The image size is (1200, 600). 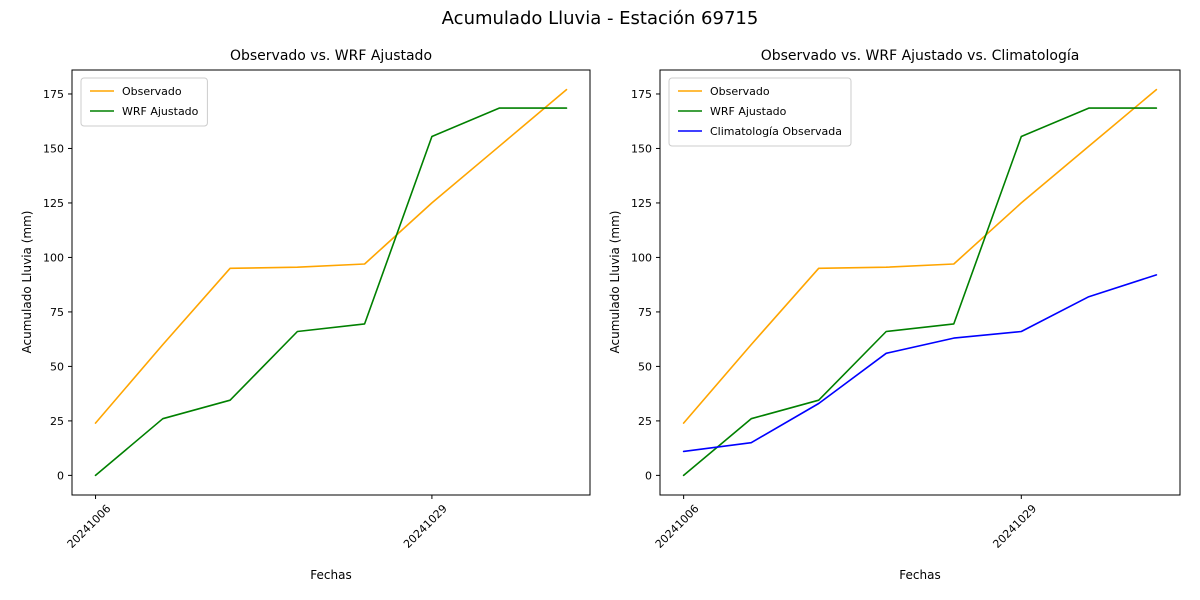 I want to click on left-chart-title: Observado vs. WRF Ajustado, so click(x=331, y=56).